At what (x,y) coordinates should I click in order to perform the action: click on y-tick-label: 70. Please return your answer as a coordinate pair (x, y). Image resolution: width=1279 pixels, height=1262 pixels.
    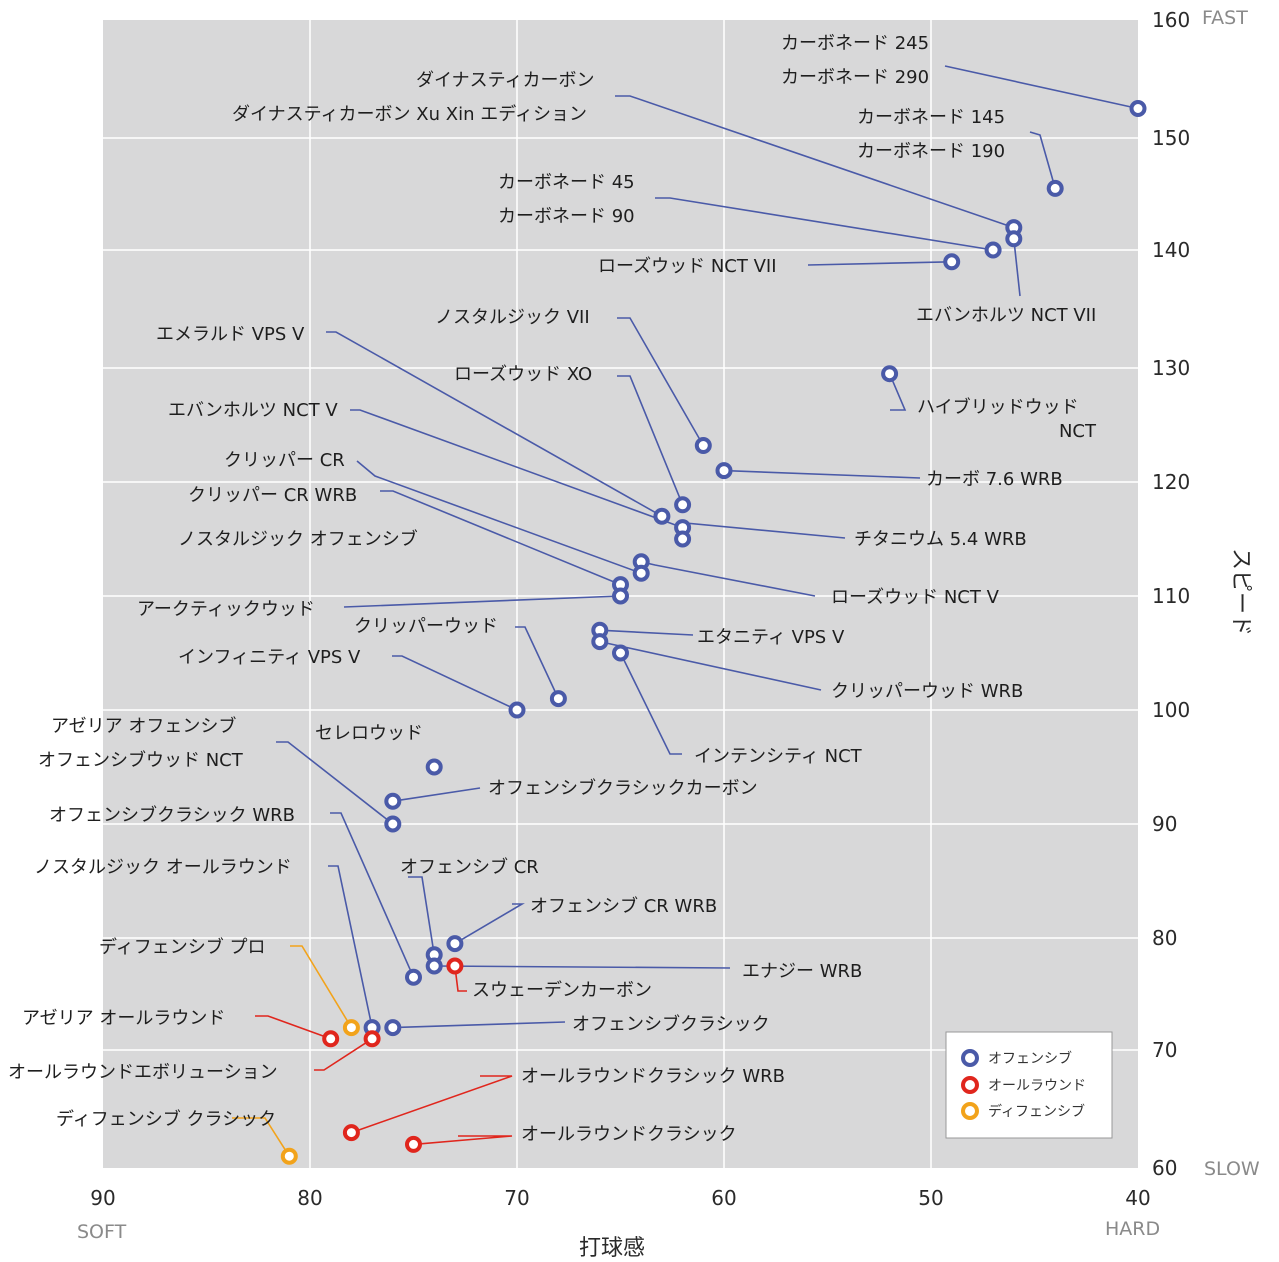
    Looking at the image, I should click on (1164, 1050).